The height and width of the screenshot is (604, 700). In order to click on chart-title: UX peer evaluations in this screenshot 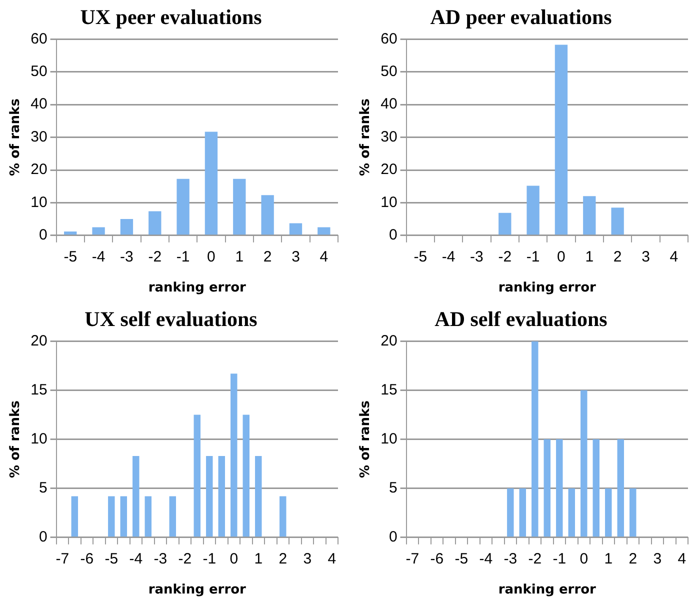, I will do `click(171, 17)`.